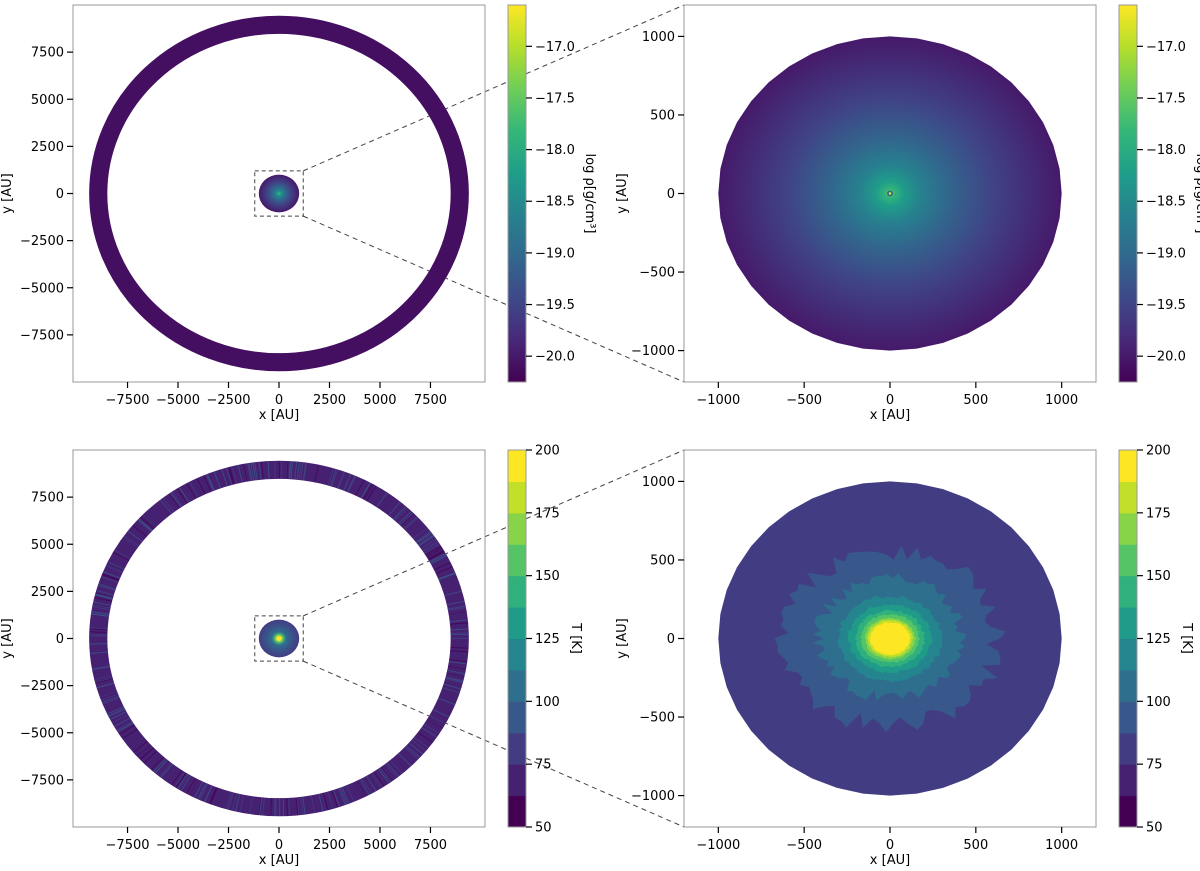 The image size is (1200, 871). What do you see at coordinates (718, 845) in the screenshot?
I see `x-tick-label: −1000` at bounding box center [718, 845].